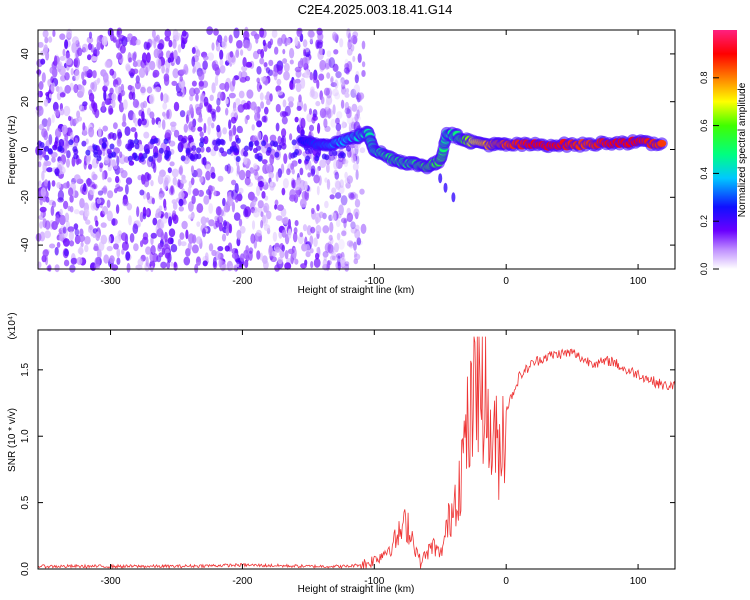 The image size is (750, 600). I want to click on top-x-tick-label: -200, so click(242, 281).